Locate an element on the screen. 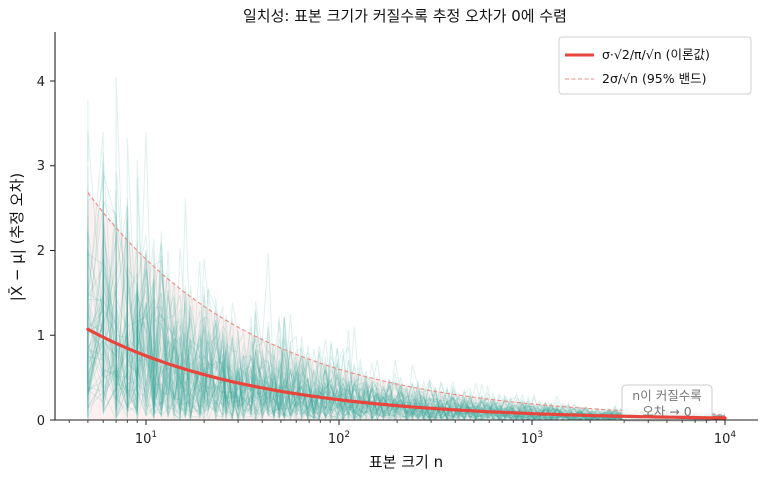 This screenshot has height=477, width=768. chart-title: 일치성: 표본 크기가 커질수록 추정 오차가 0에 수렴 is located at coordinates (405, 16).